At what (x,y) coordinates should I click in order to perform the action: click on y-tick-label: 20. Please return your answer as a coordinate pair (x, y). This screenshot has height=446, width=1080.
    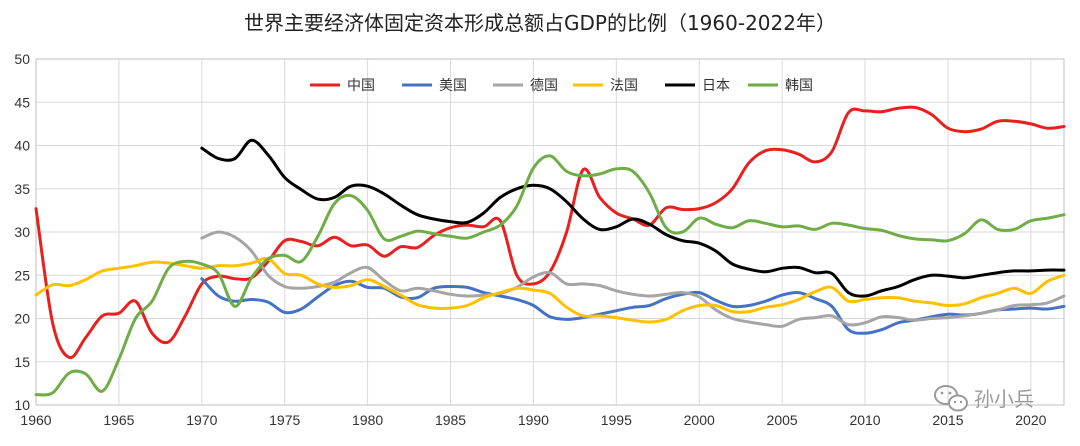
    Looking at the image, I should click on (22, 319).